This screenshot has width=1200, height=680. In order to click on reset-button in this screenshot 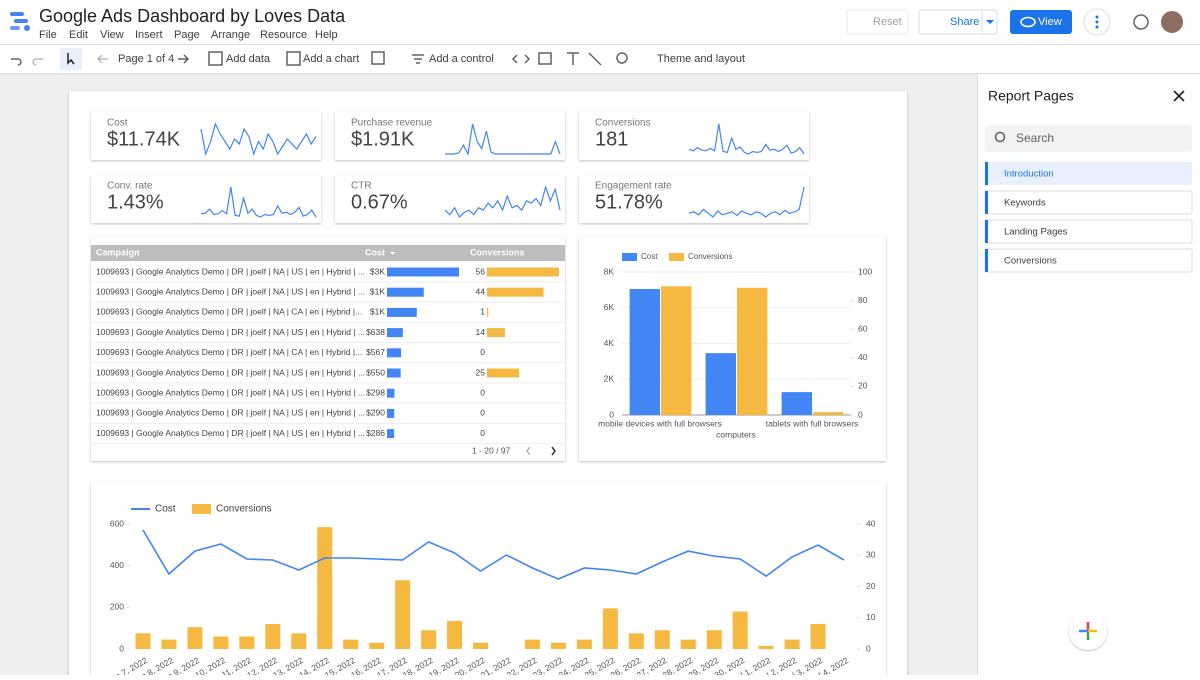, I will do `click(877, 22)`.